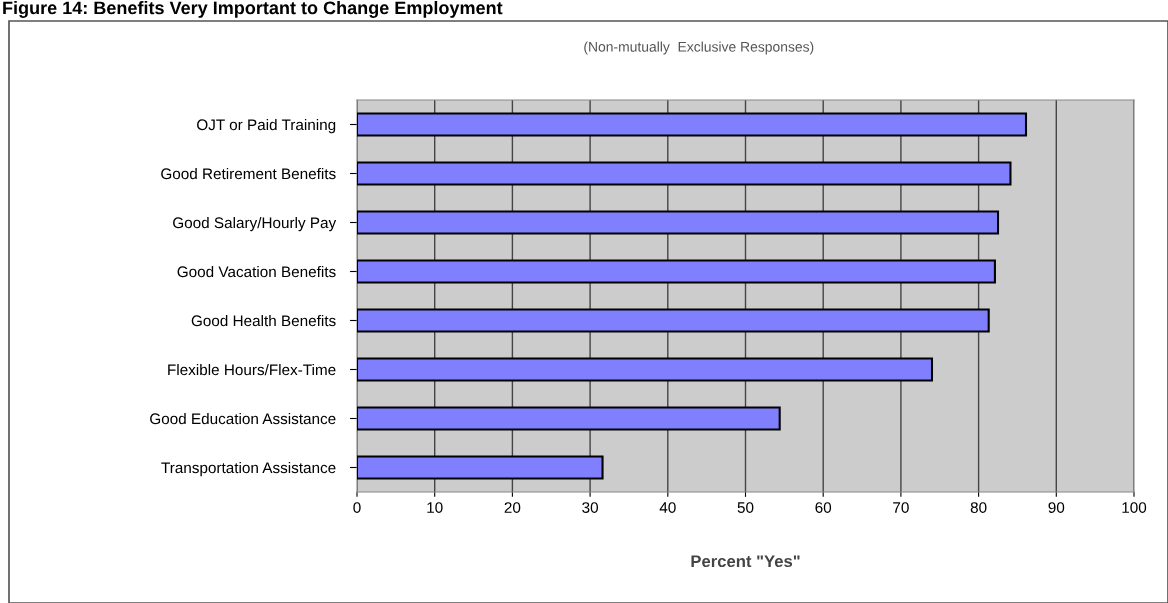 This screenshot has width=1168, height=603. Describe the element at coordinates (248, 469) in the screenshot. I see `y-tick-label: Transportation Assistance` at that location.